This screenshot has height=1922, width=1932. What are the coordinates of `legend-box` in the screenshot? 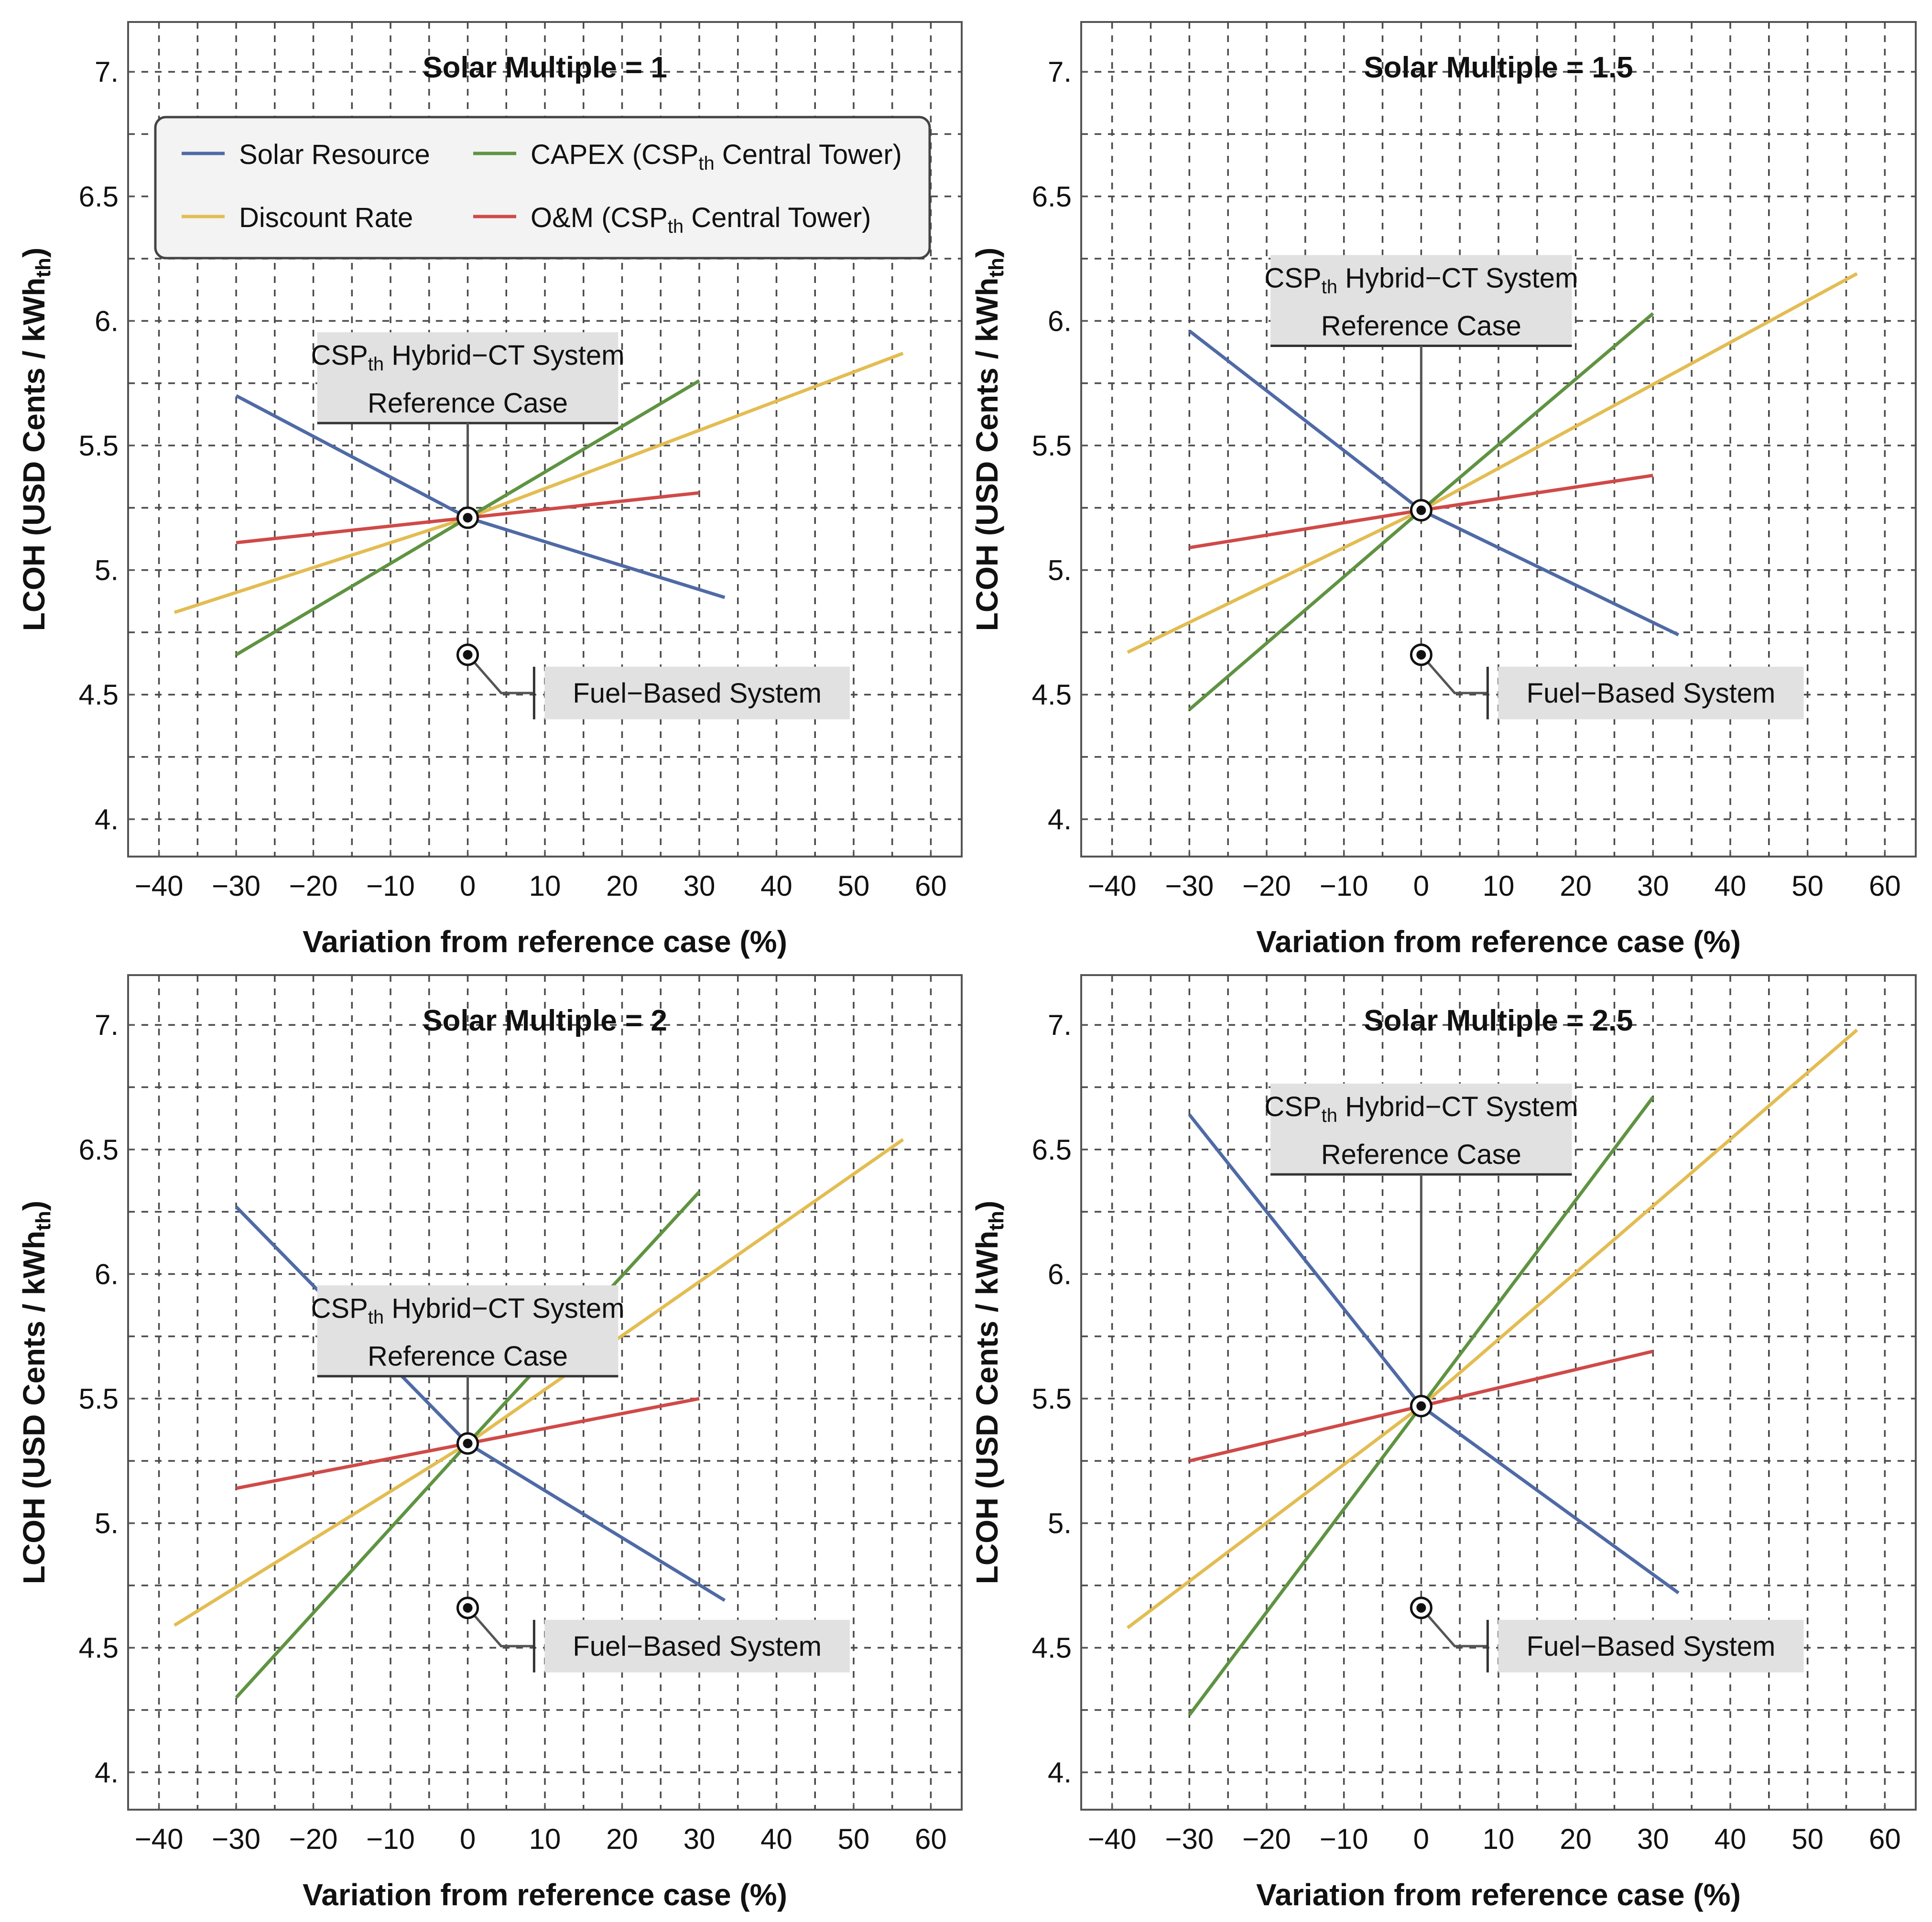 It's located at (542, 188).